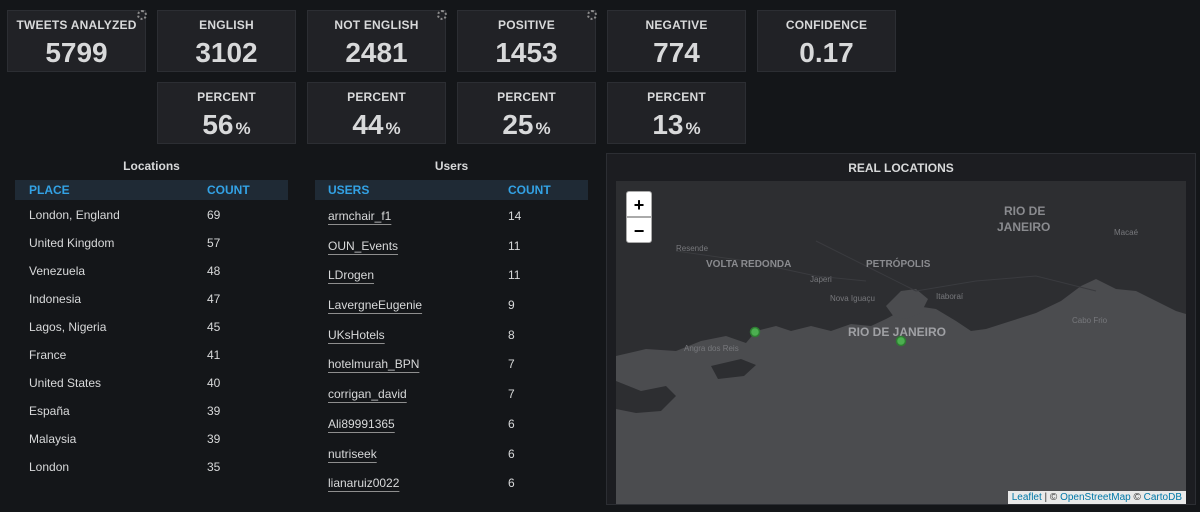 Image resolution: width=1200 pixels, height=512 pixels. What do you see at coordinates (351, 275) in the screenshot?
I see `user-link: LDrogen` at bounding box center [351, 275].